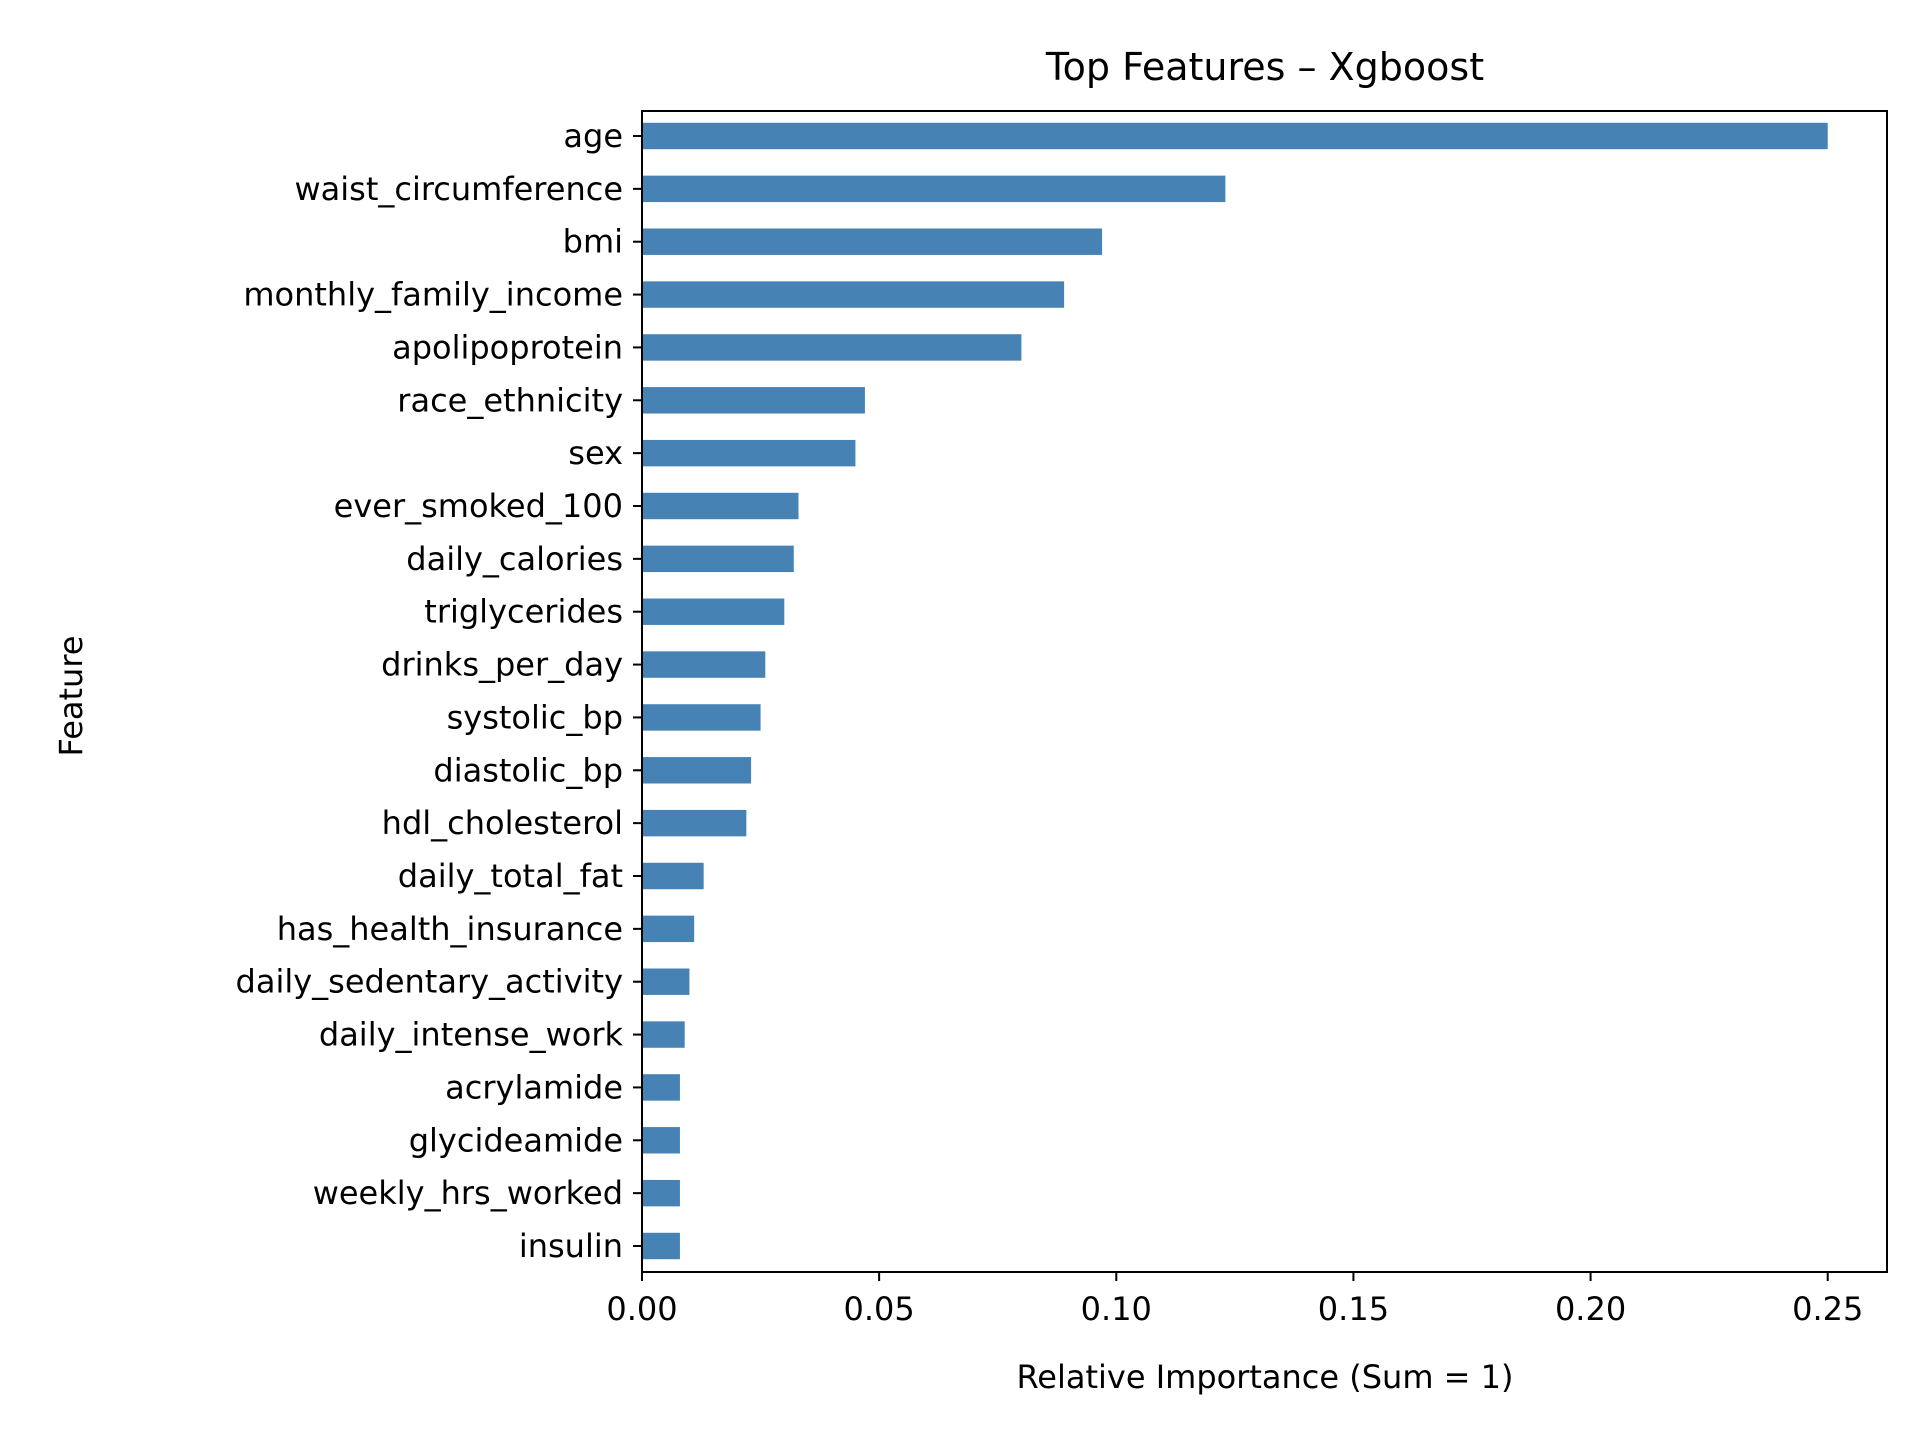  I want to click on y-tick-label: monthly_family_income, so click(433, 295).